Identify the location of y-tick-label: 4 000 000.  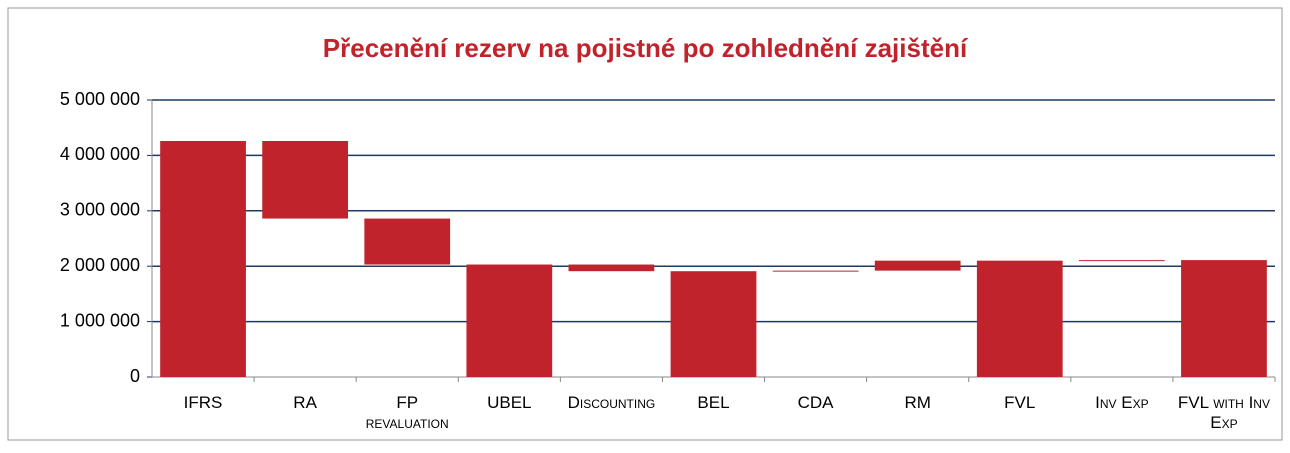
(100, 154).